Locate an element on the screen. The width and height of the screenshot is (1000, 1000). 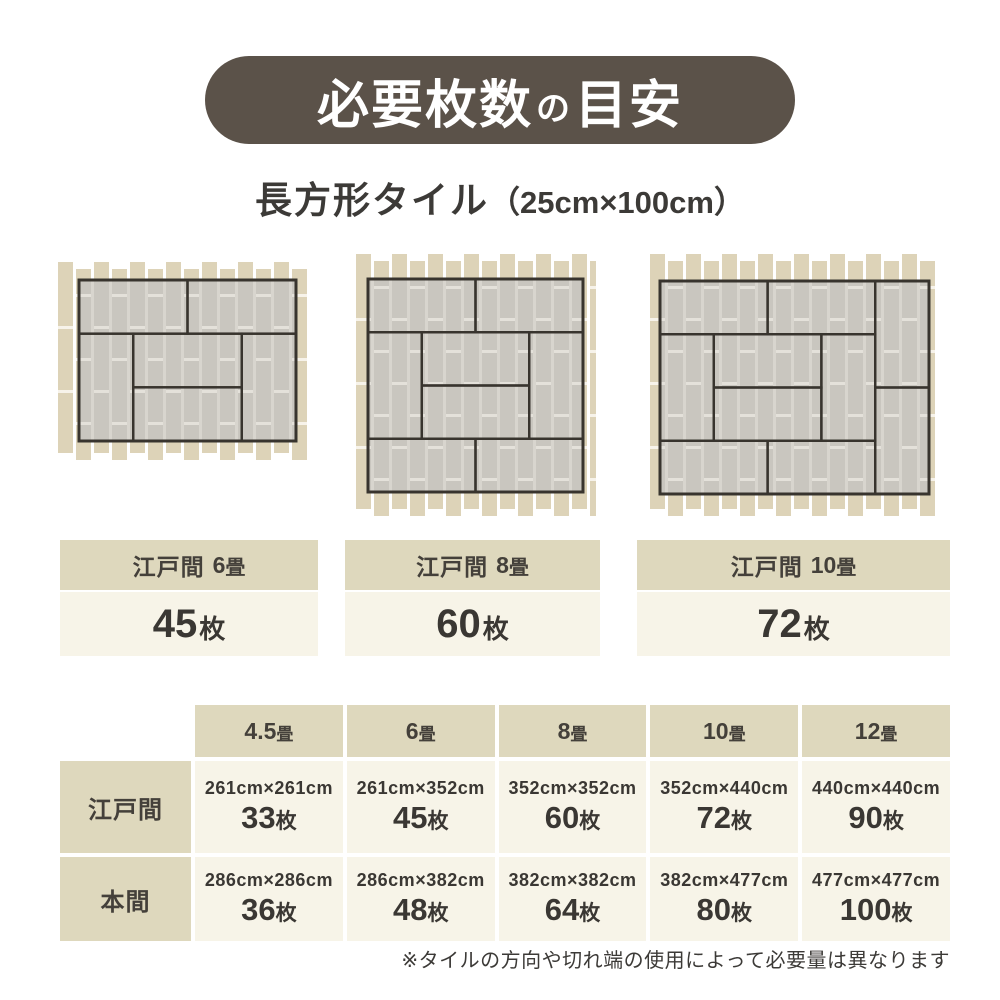
table-cell: 261cm×352cm 45枚 is located at coordinates (420, 807).